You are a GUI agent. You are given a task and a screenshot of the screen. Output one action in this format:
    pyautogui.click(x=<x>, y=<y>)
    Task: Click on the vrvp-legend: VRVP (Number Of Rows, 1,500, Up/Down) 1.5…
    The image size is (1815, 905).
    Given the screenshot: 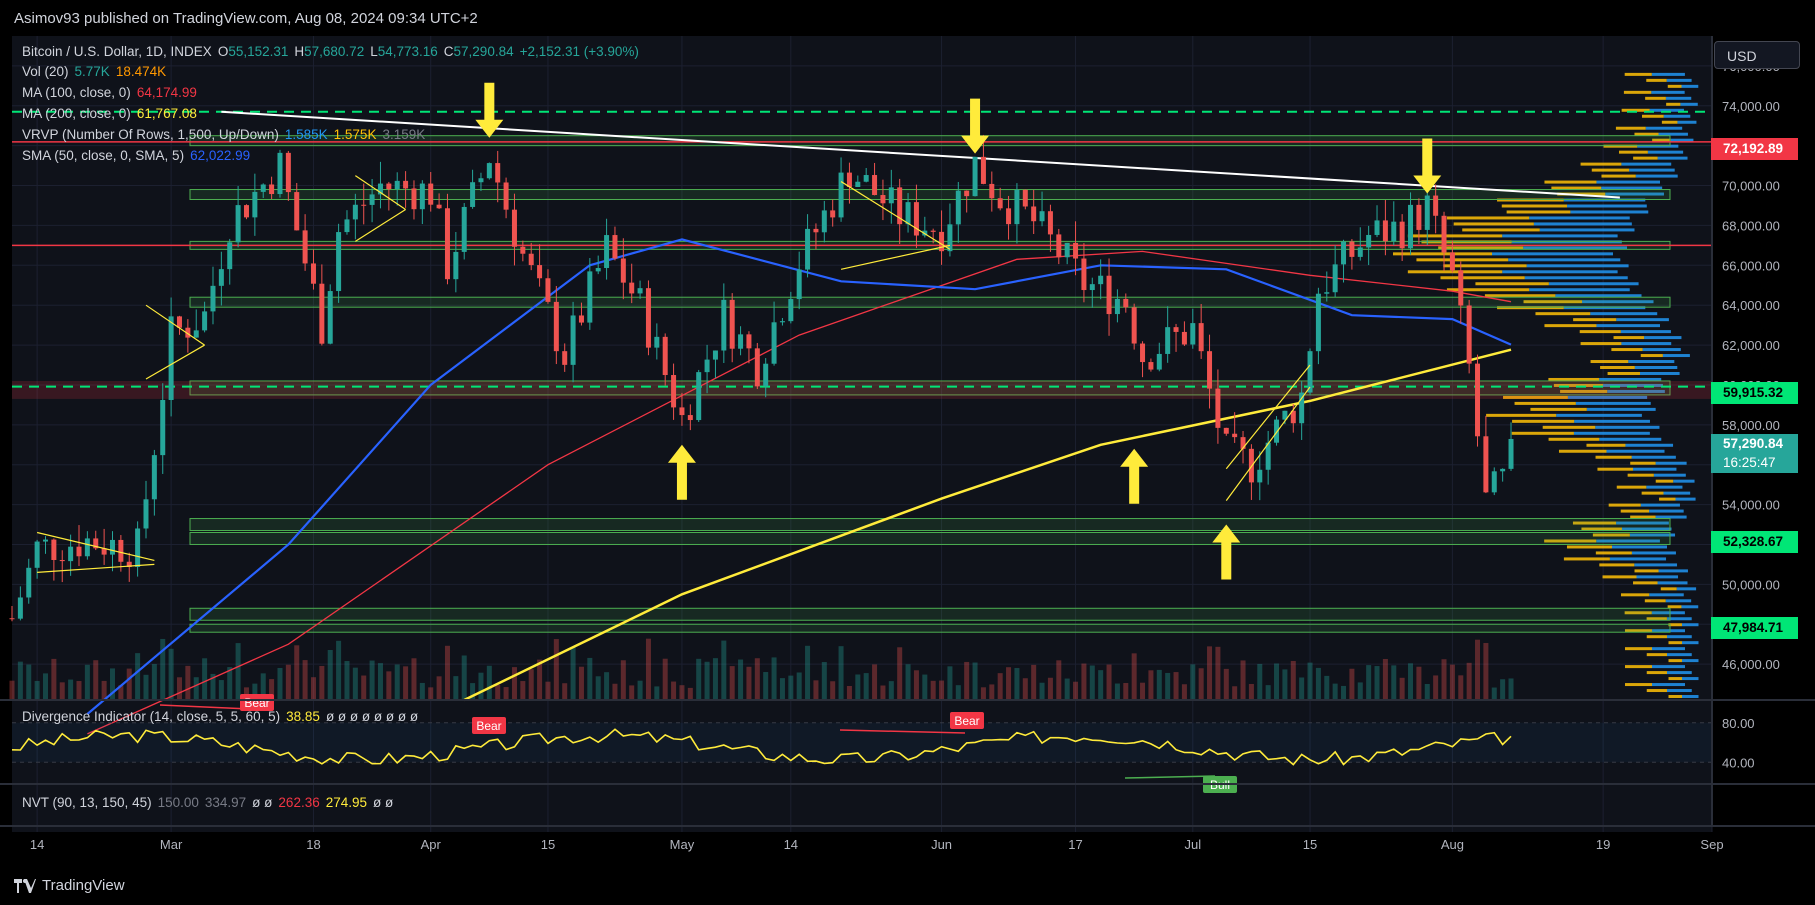 What is the action you would take?
    pyautogui.click(x=226, y=134)
    